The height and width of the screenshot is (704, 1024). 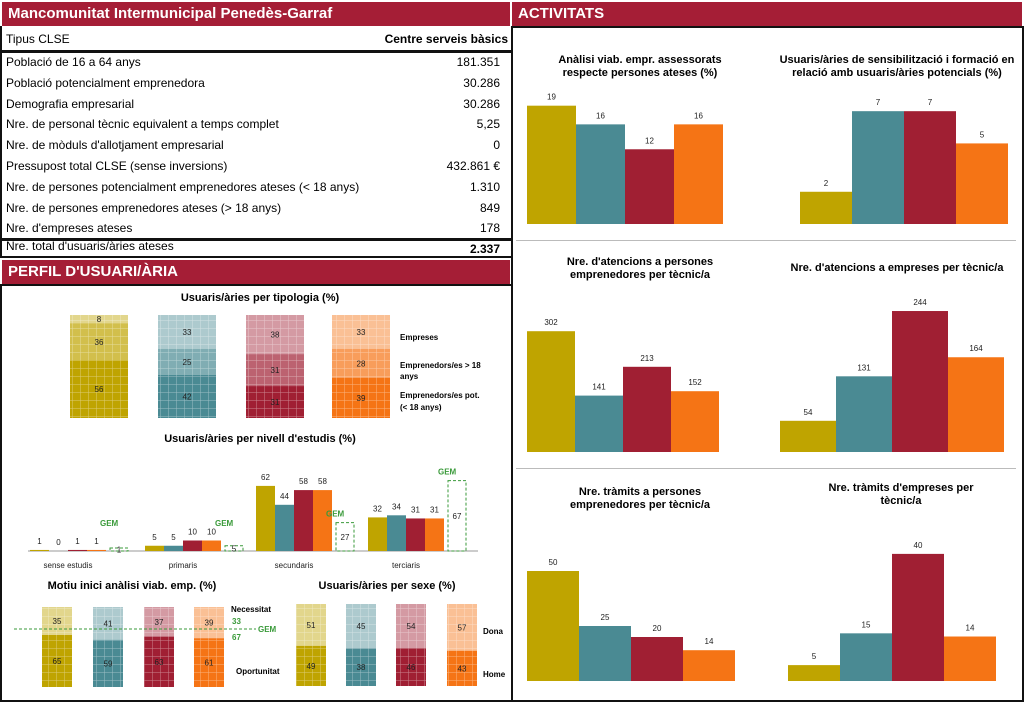 I want to click on stat-label: Nre. de mòduls d'allotjament empresarial, so click(x=115, y=145).